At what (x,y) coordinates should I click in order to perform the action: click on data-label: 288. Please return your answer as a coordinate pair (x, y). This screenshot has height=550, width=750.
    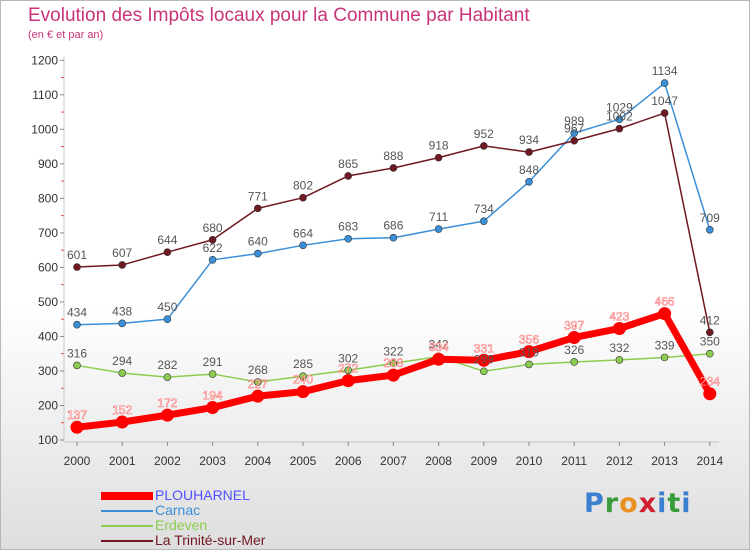
    Looking at the image, I should click on (393, 363).